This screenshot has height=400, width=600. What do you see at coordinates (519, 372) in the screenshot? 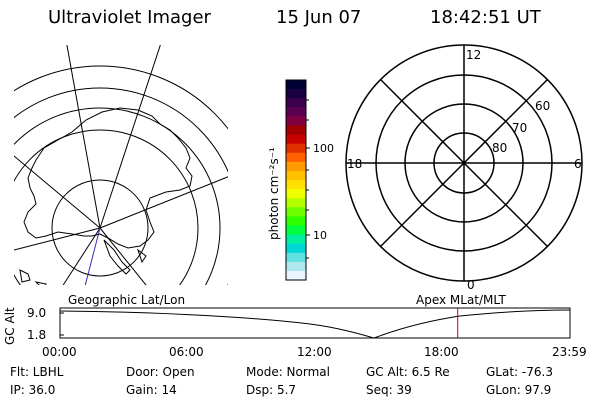
I see `glat-status: GLat: -76.3` at bounding box center [519, 372].